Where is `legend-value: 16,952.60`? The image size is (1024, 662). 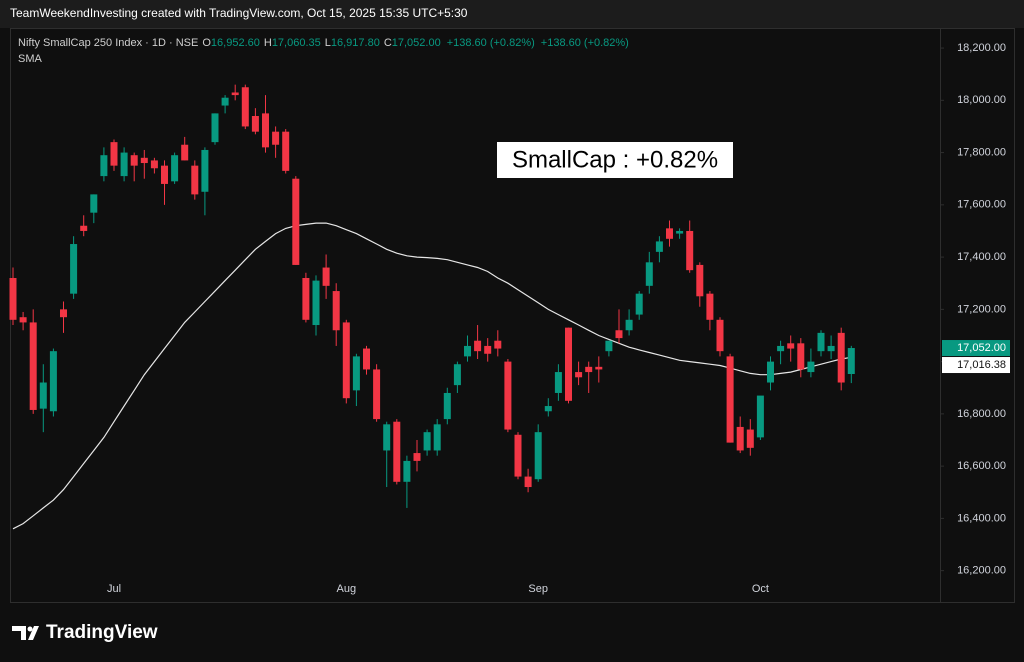 legend-value: 16,952.60 is located at coordinates (235, 43).